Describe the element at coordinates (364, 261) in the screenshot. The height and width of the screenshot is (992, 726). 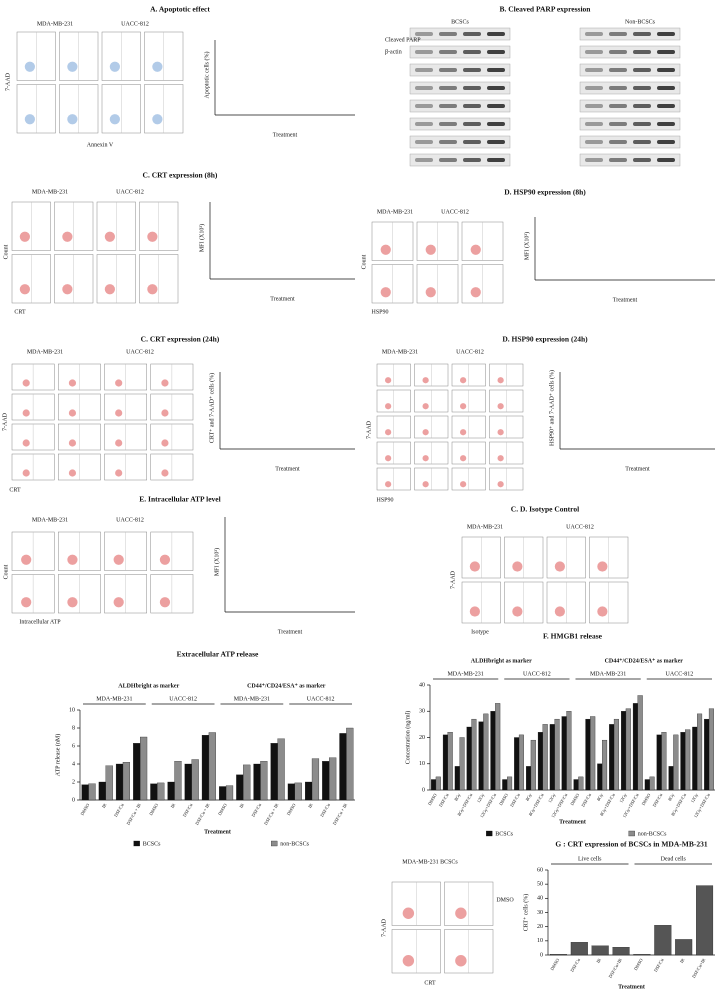
I see `panel-label: Count` at that location.